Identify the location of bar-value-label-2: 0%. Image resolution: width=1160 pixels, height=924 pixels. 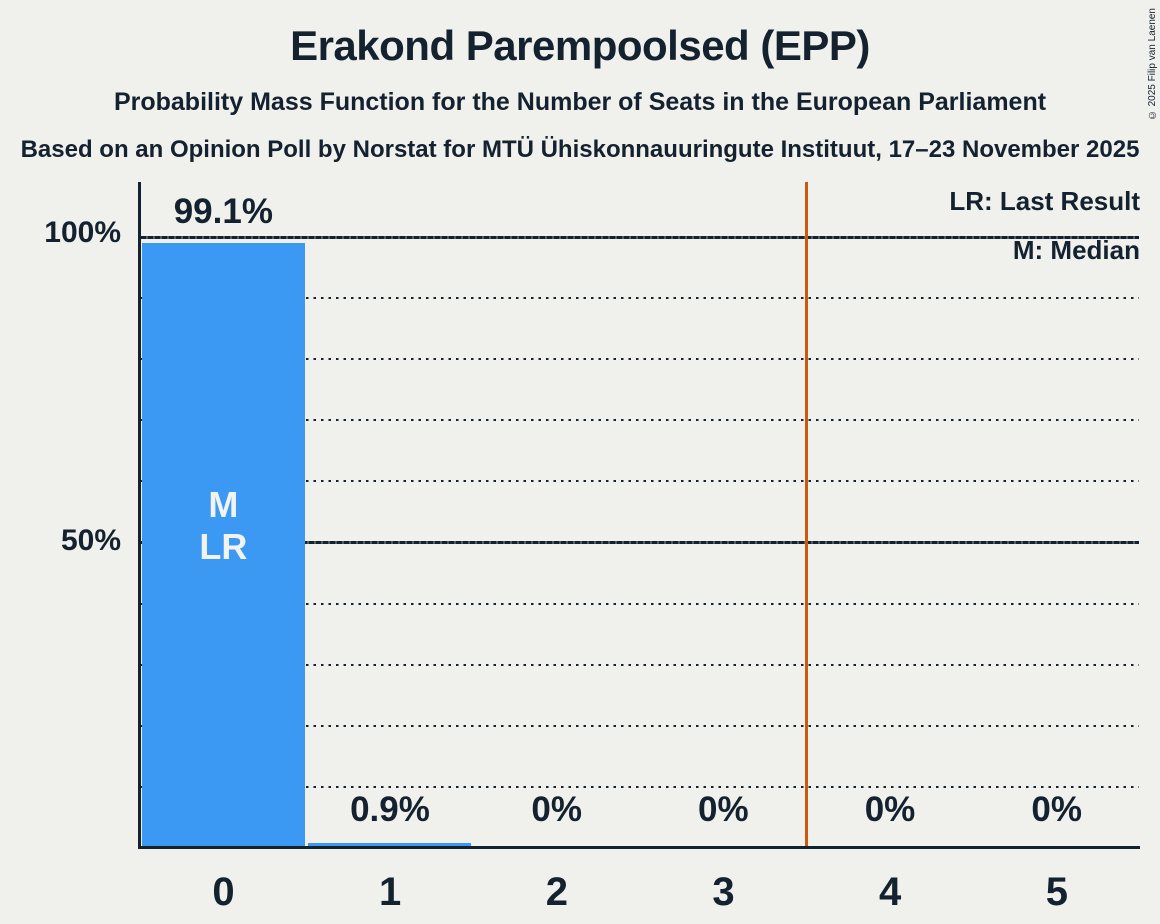
(556, 809).